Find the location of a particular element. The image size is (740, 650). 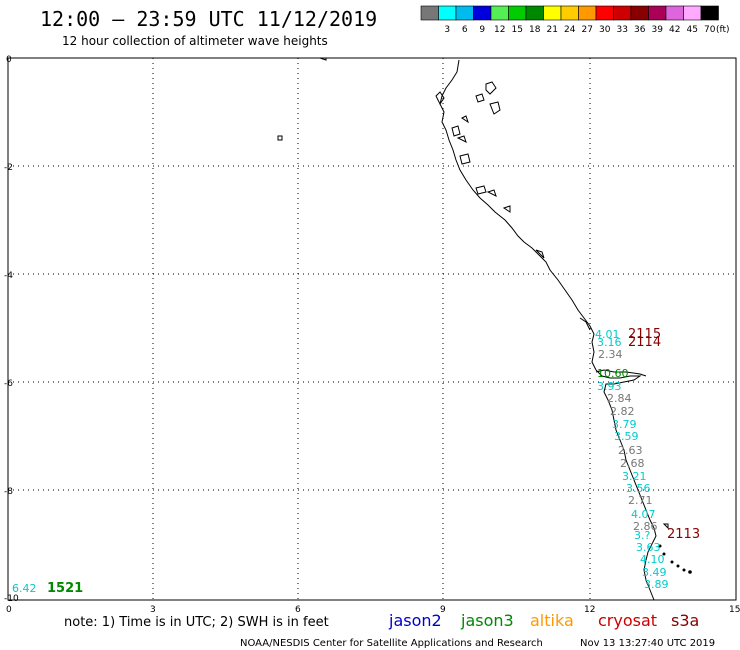

wave-height-reading: 6.42 is located at coordinates (24, 588).